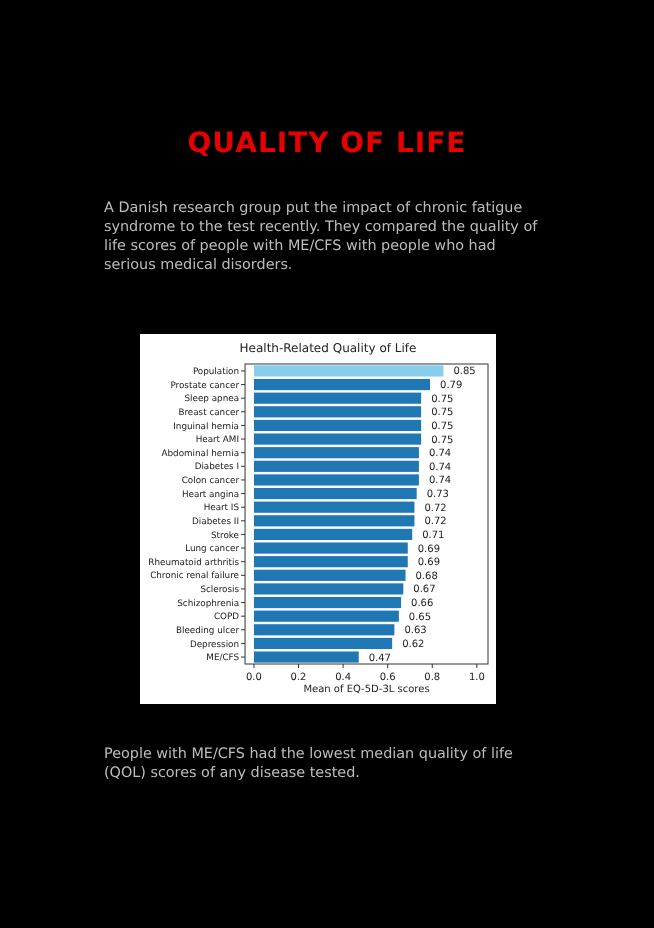 This screenshot has width=654, height=928. Describe the element at coordinates (327, 144) in the screenshot. I see `chart-title: QUALITY OF LIFE` at that location.